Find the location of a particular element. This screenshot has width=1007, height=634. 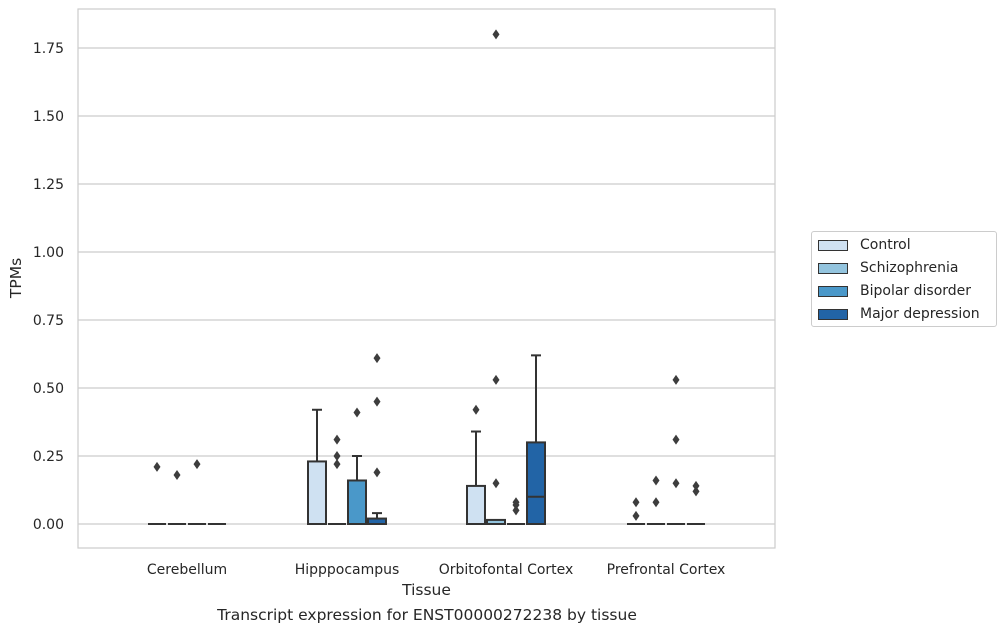

y-tick-label: 0.50 is located at coordinates (48, 389).